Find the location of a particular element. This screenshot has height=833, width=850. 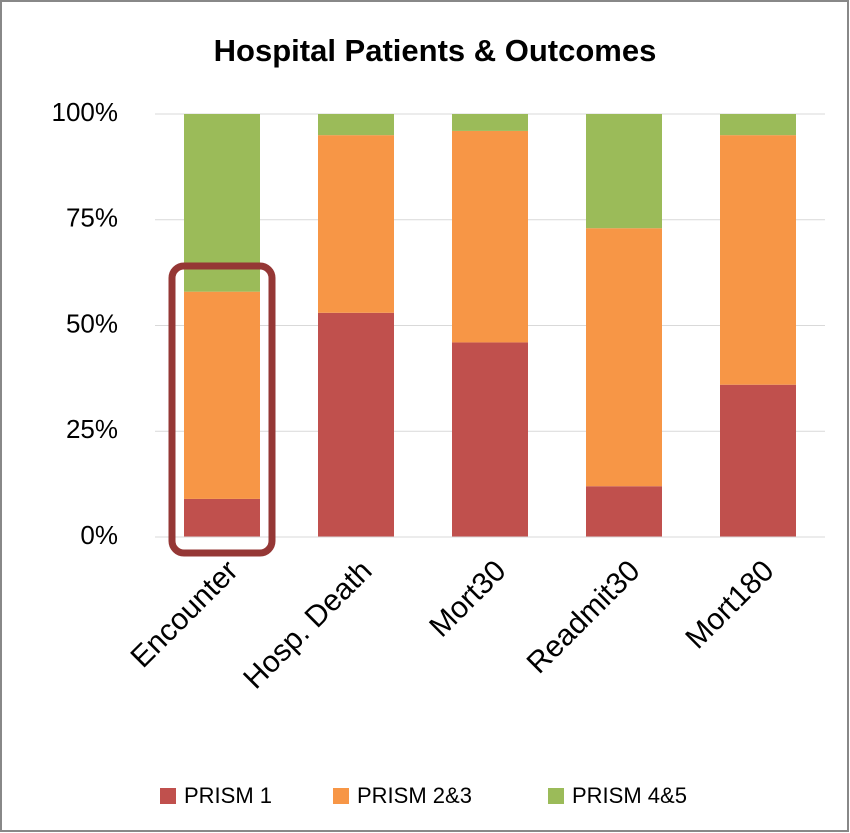

legend-label: PRISM 4&5 is located at coordinates (629, 795).